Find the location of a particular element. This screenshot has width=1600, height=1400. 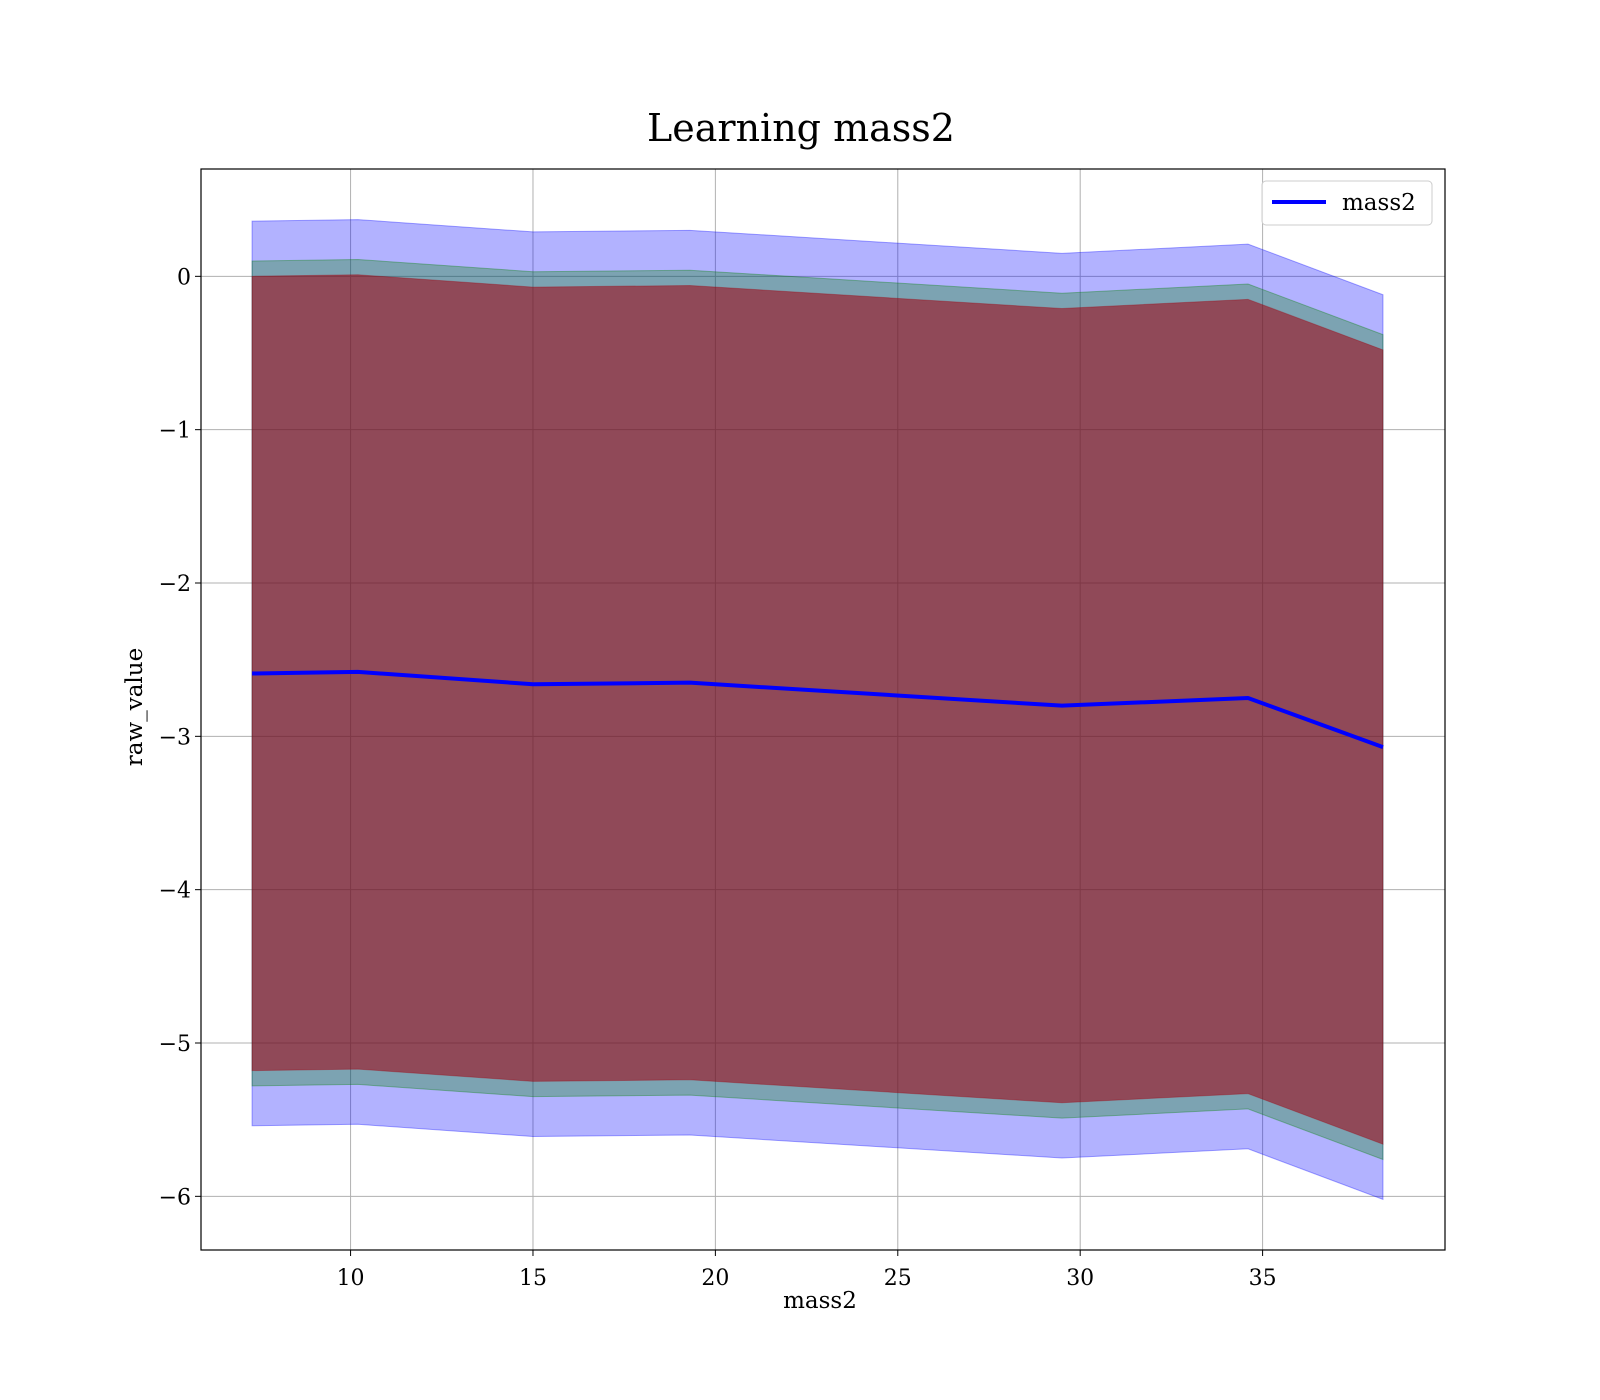

x-tick-label-30: 30 is located at coordinates (1080, 1278).